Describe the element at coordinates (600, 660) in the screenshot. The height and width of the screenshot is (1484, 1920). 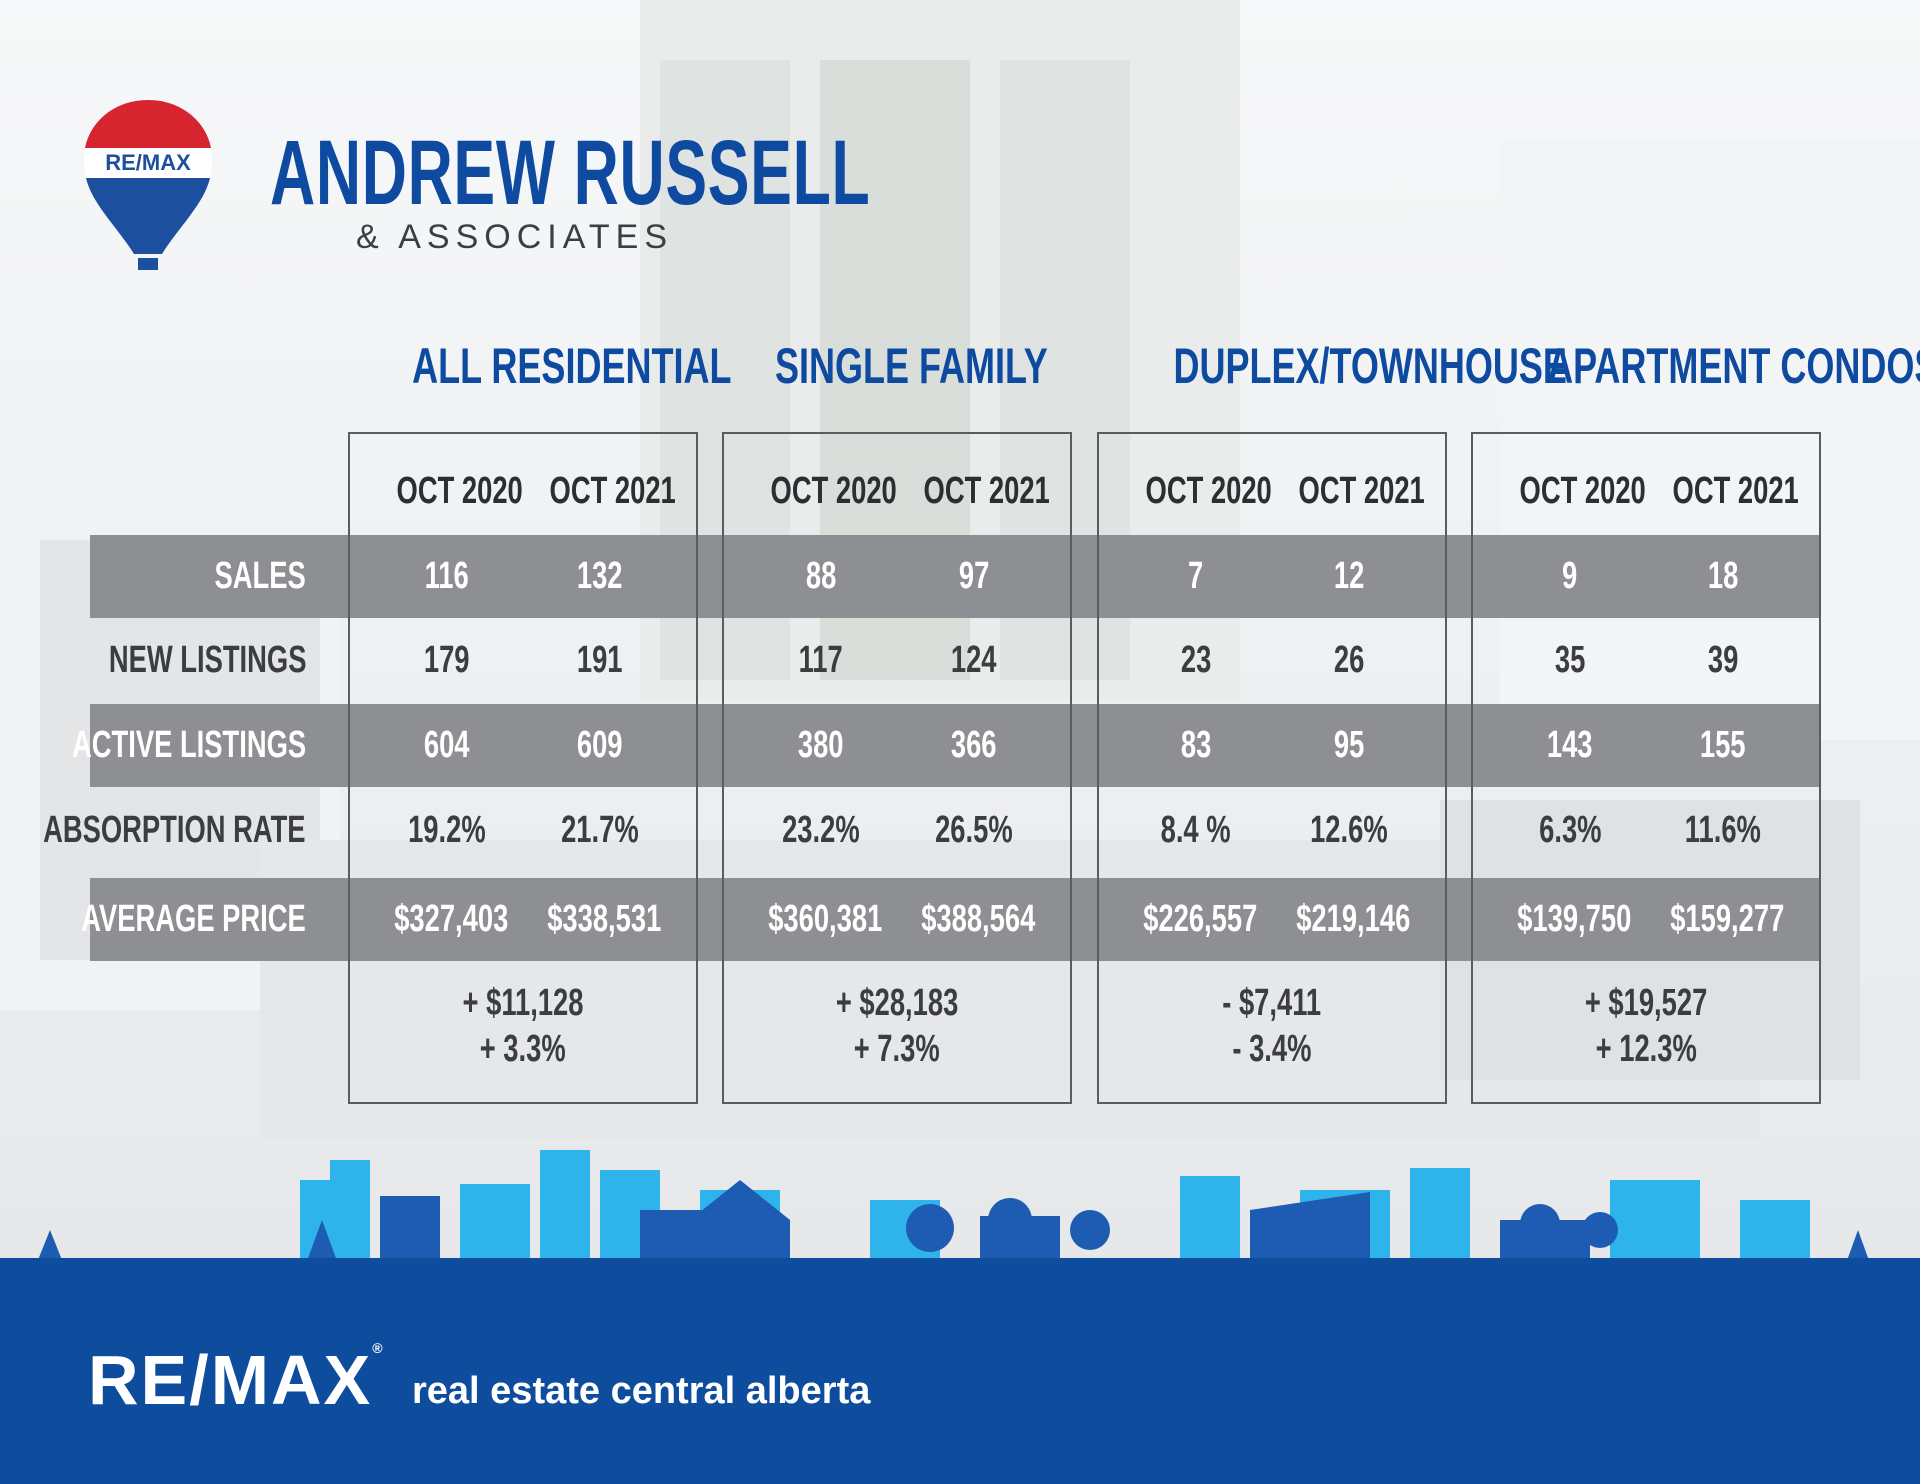
I see `table-cell: 191` at that location.